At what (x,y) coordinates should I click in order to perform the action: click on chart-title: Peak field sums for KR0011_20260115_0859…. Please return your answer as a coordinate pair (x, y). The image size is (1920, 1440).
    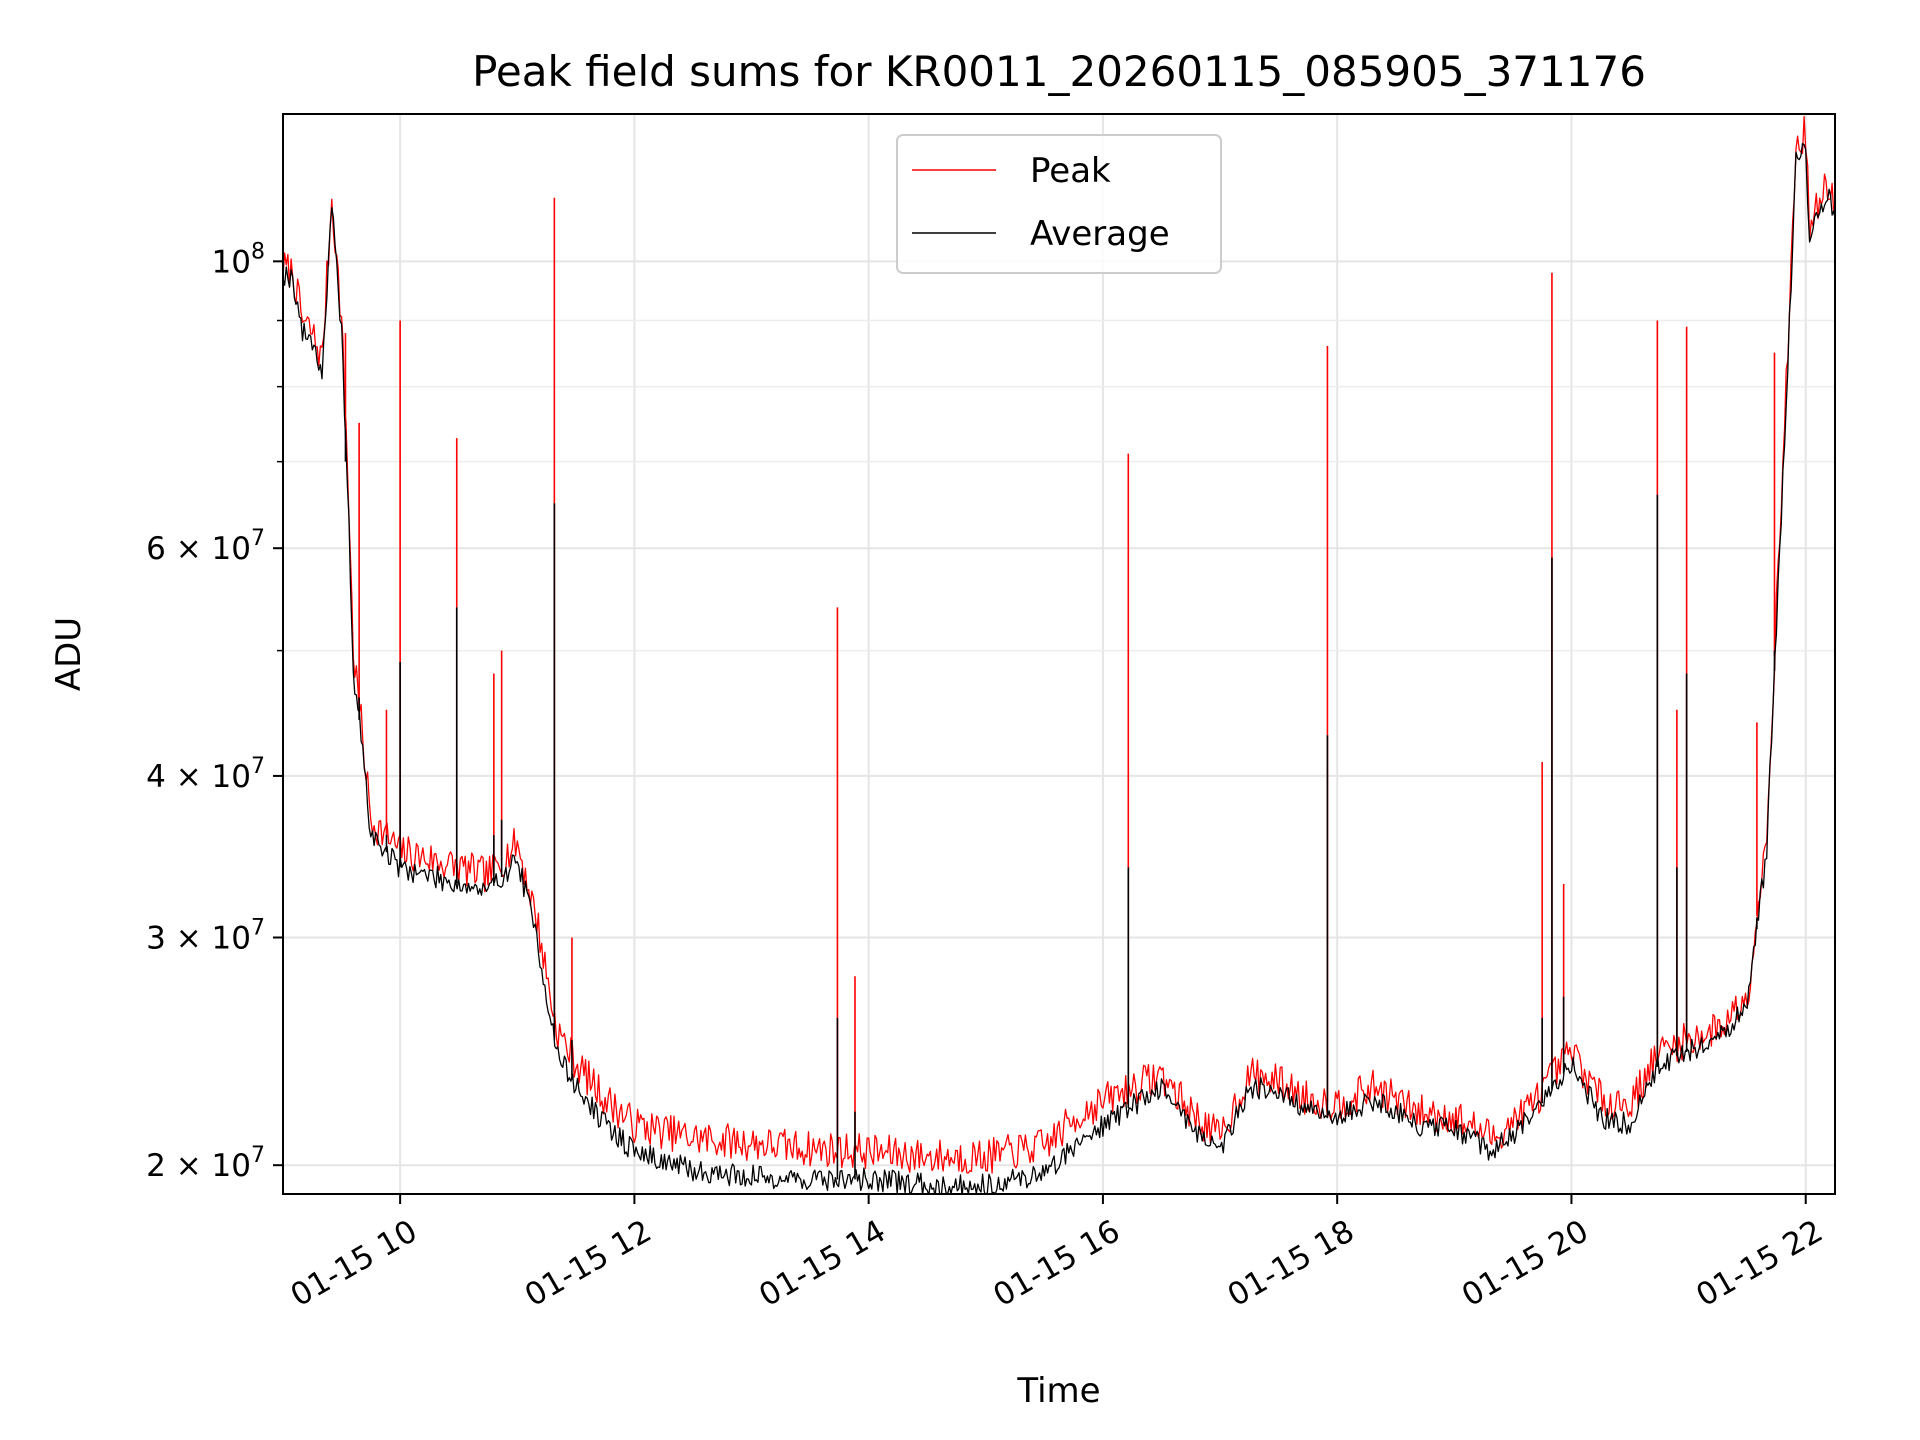
    Looking at the image, I should click on (1059, 71).